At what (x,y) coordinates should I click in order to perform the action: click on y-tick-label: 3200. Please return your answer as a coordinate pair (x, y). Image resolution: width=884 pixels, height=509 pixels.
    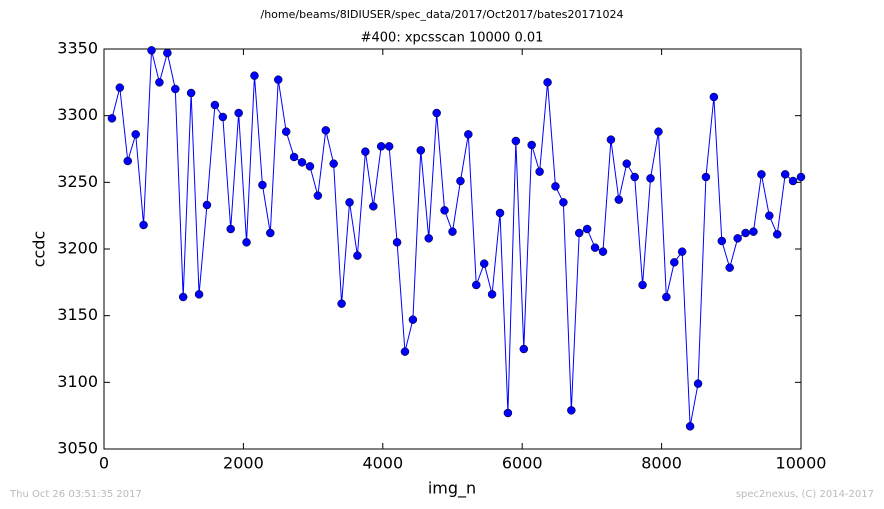
    Looking at the image, I should click on (77, 248).